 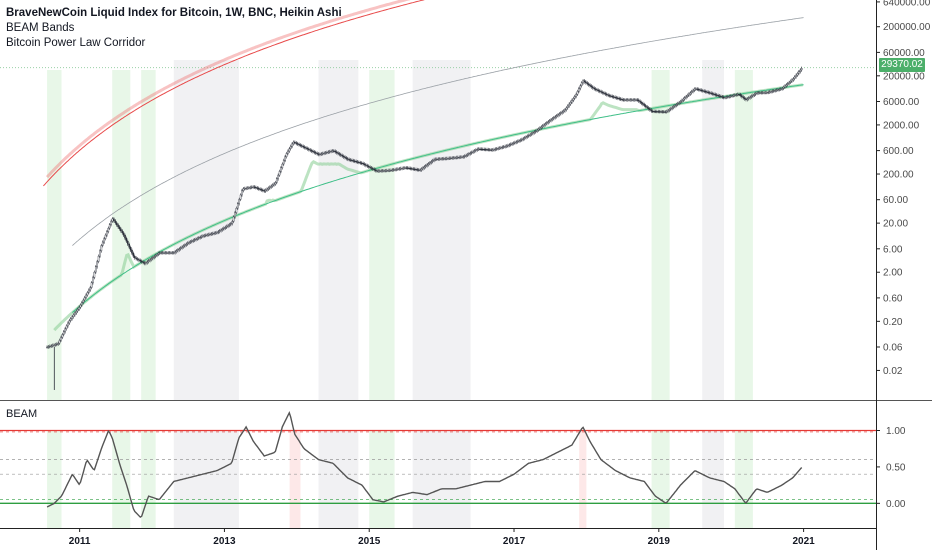 I want to click on y-tick-label-3: 20000.00, so click(x=904, y=76).